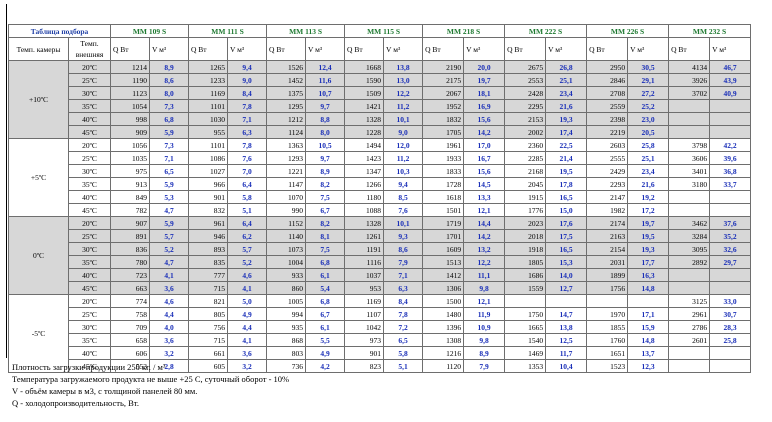 The width and height of the screenshot is (772, 422). What do you see at coordinates (286, 106) in the screenshot?
I see `capacity-cell: 1295` at bounding box center [286, 106].